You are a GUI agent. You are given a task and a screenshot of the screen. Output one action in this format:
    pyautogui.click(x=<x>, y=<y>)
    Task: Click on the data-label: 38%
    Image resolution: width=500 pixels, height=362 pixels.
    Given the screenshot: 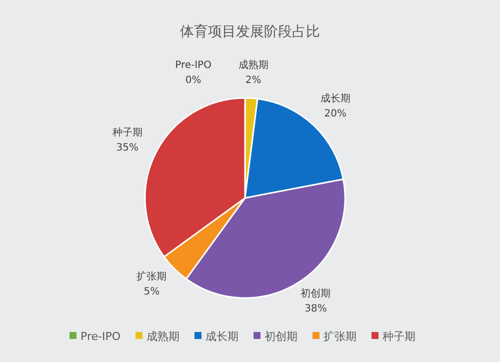 What is the action you would take?
    pyautogui.click(x=315, y=309)
    